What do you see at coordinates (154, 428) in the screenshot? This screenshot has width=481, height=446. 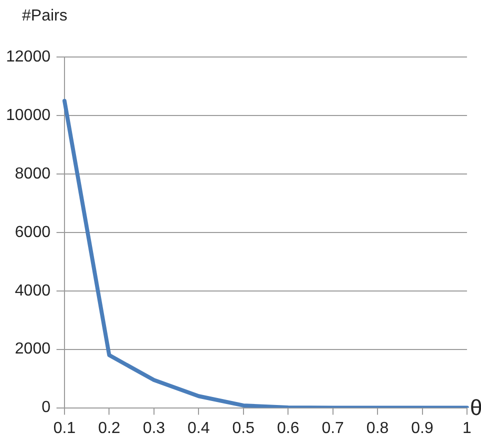 I see `x-tick-label: 0.3` at bounding box center [154, 428].